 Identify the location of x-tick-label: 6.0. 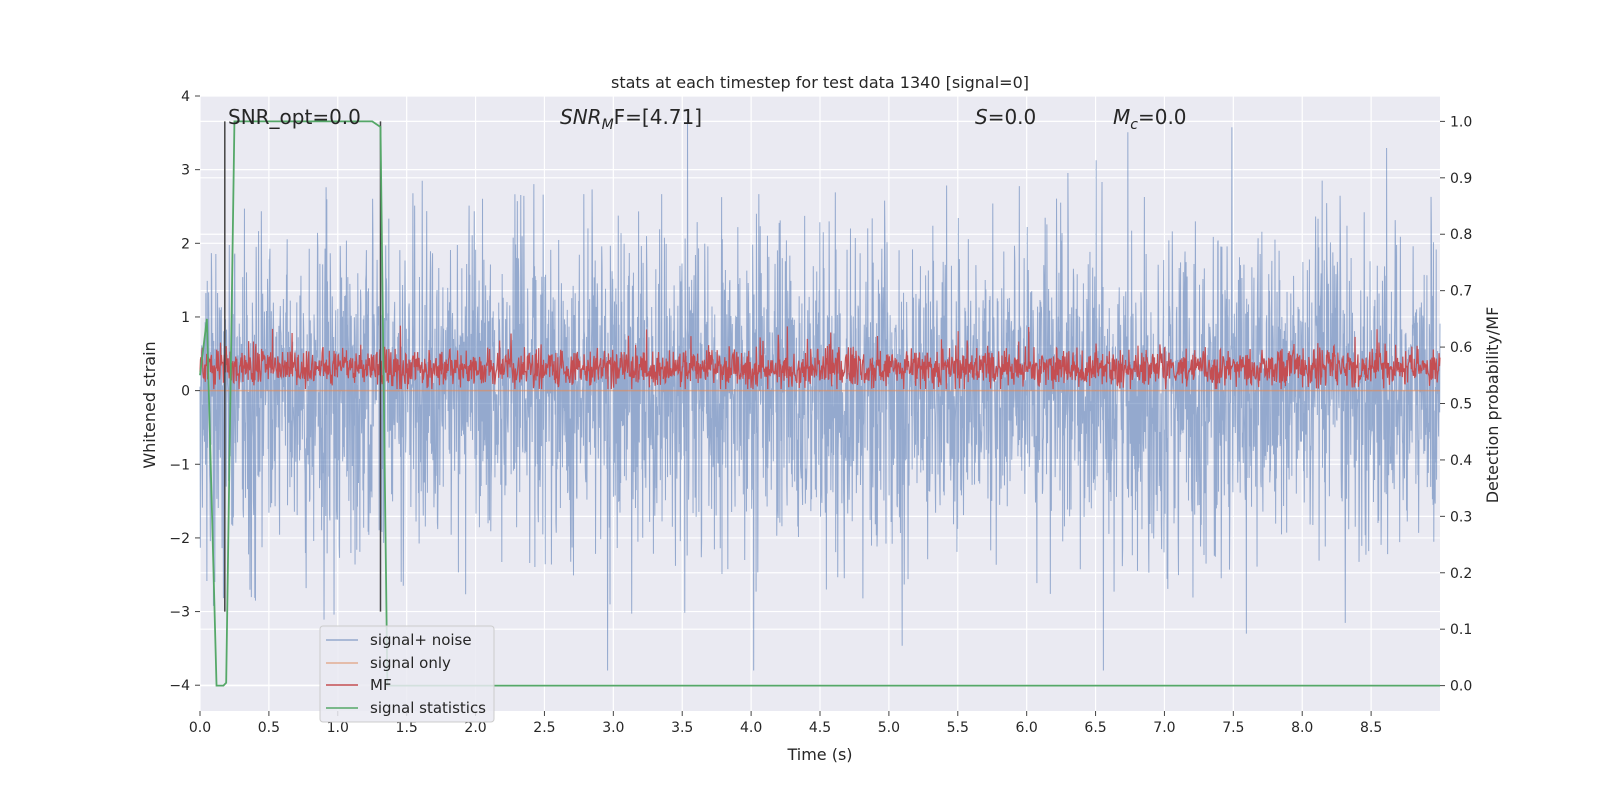
(1027, 728).